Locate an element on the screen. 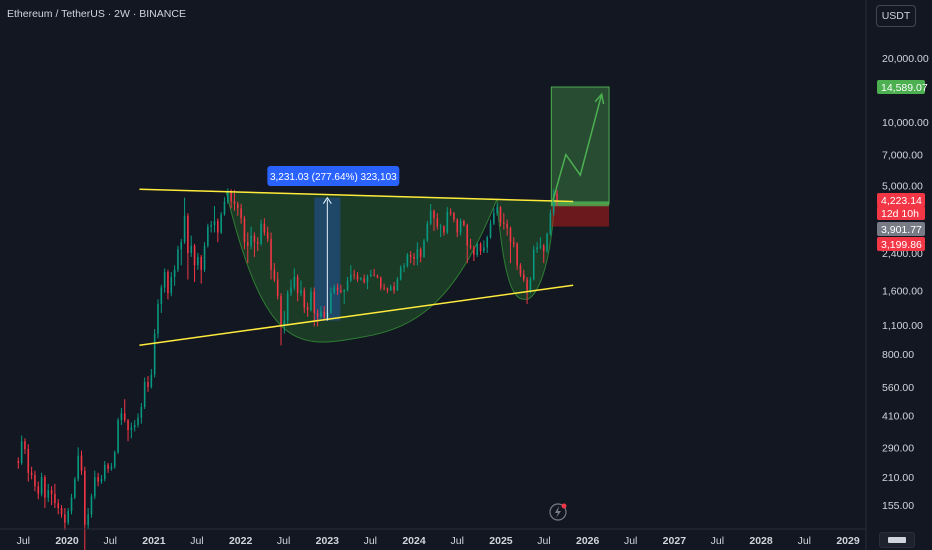  target-profit-zone is located at coordinates (580, 145).